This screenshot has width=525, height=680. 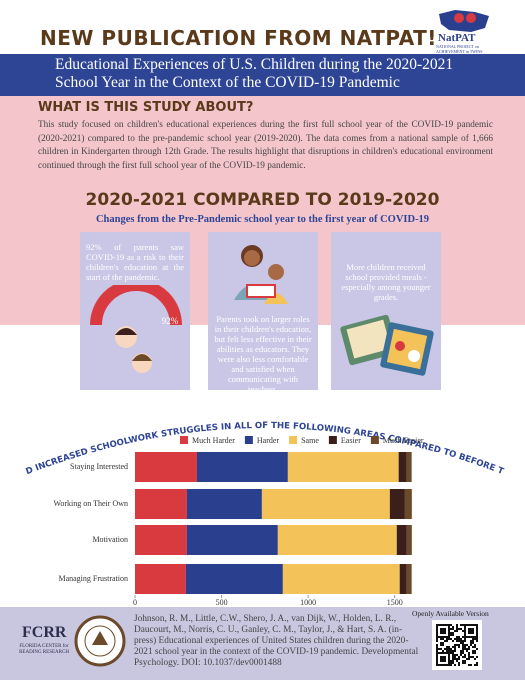 I want to click on legend-label: Much Harder, so click(x=213, y=440).